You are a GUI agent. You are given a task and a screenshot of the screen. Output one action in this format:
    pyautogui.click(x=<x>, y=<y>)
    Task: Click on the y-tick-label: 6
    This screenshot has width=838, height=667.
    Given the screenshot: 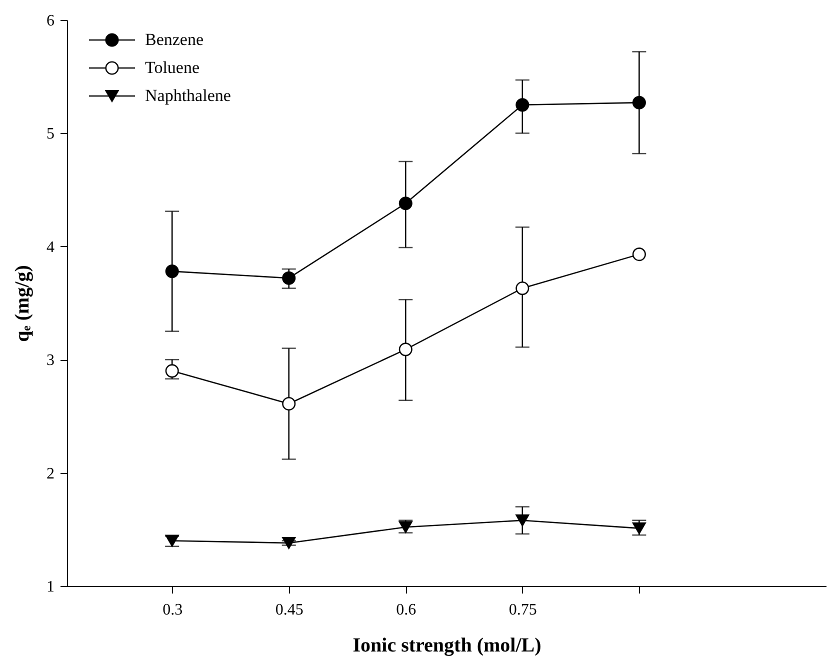 What is the action you would take?
    pyautogui.click(x=50, y=21)
    